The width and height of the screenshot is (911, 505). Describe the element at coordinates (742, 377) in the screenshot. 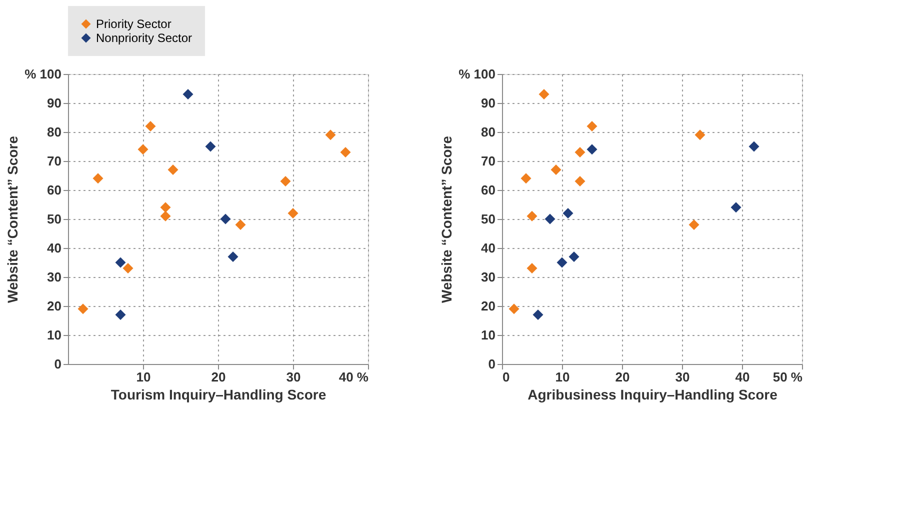

I see `x-tick-label: 40` at that location.